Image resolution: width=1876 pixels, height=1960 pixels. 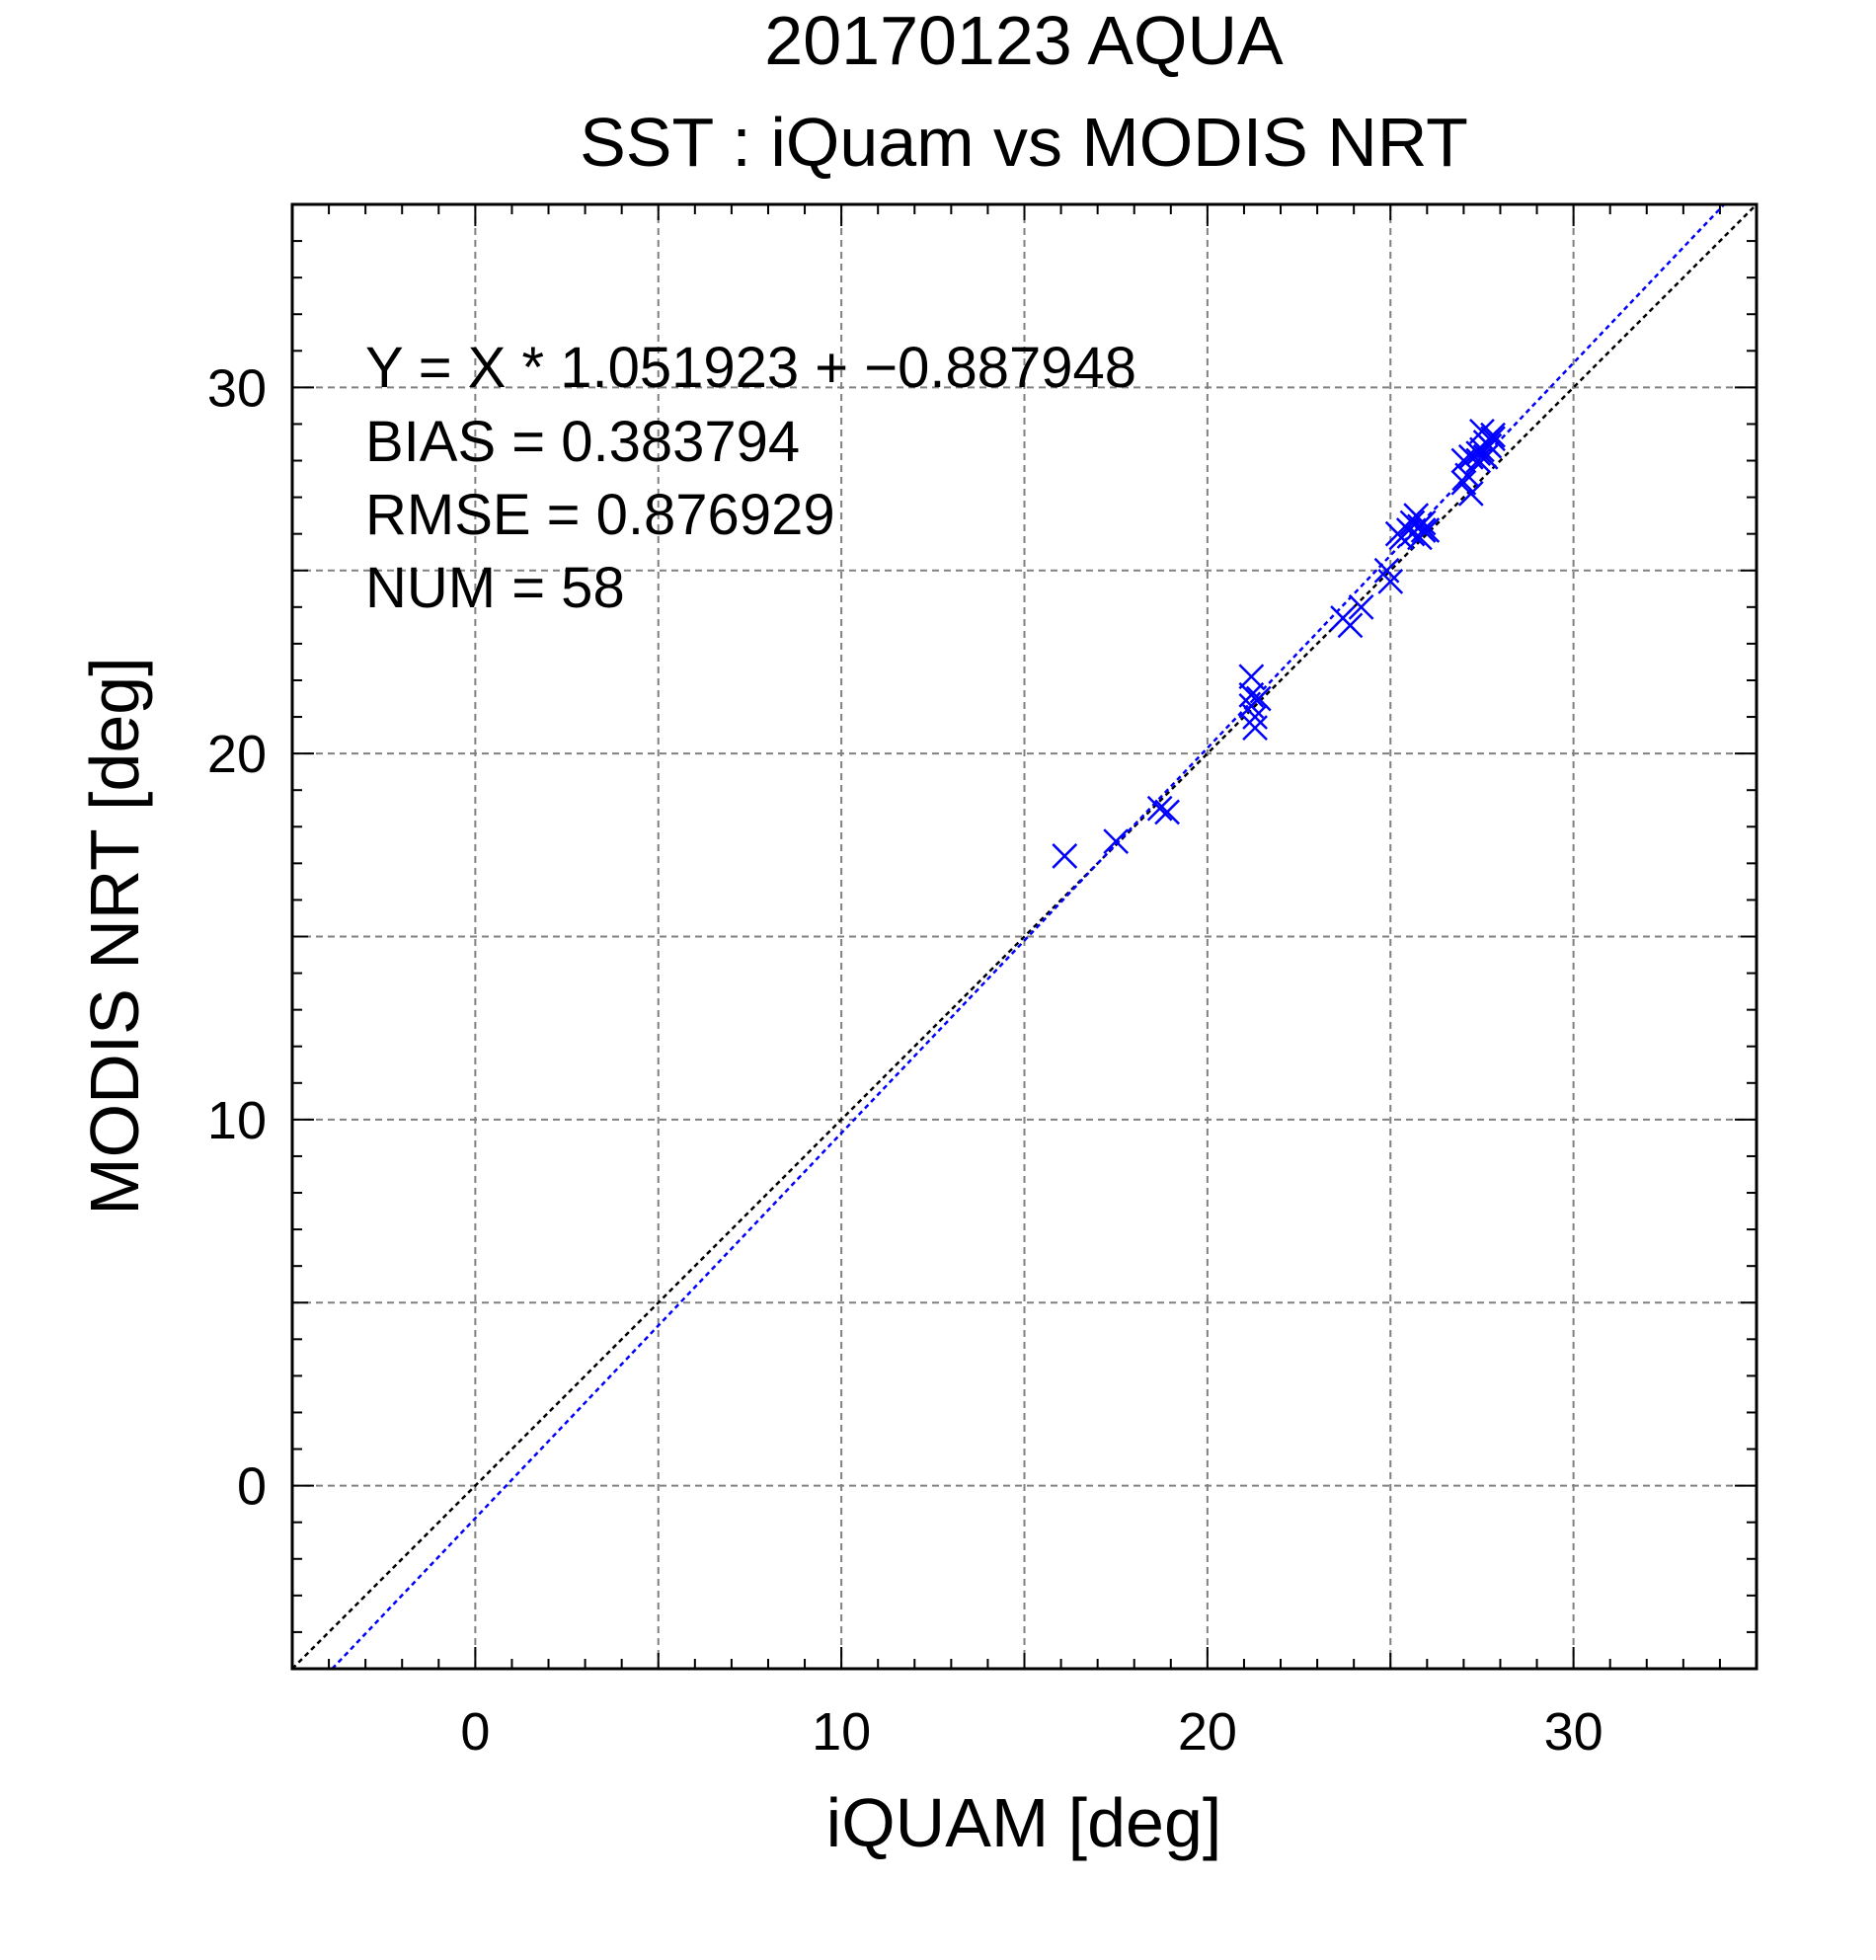 What do you see at coordinates (1024, 40) in the screenshot?
I see `chart-title-line1: 20170123 AQUA` at bounding box center [1024, 40].